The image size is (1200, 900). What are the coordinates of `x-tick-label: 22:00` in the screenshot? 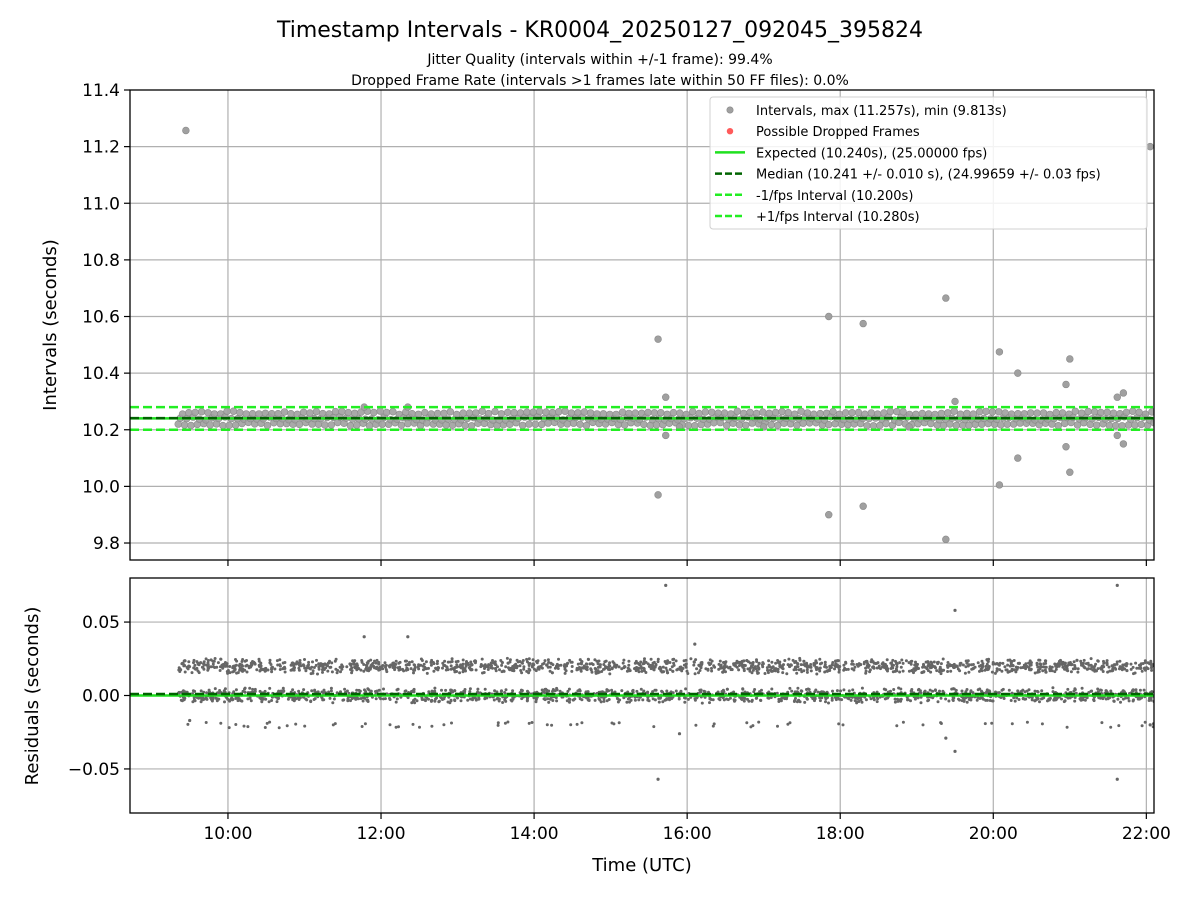 It's located at (1146, 834).